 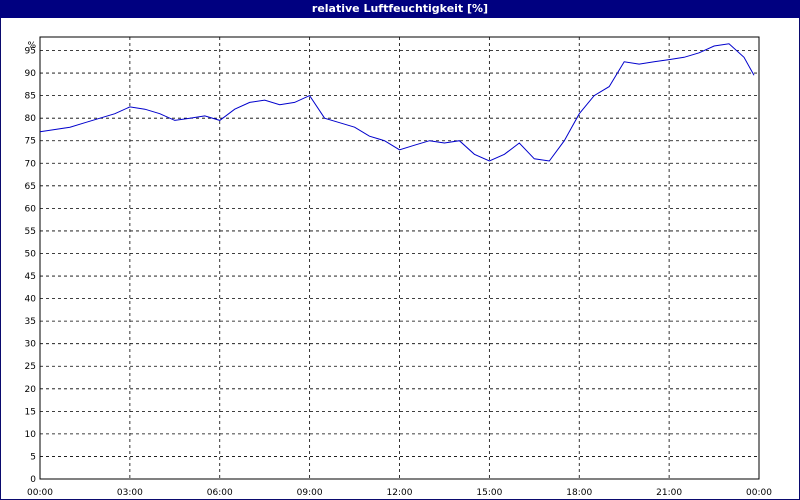 What do you see at coordinates (30, 52) in the screenshot?
I see `y-tick-label: 95` at bounding box center [30, 52].